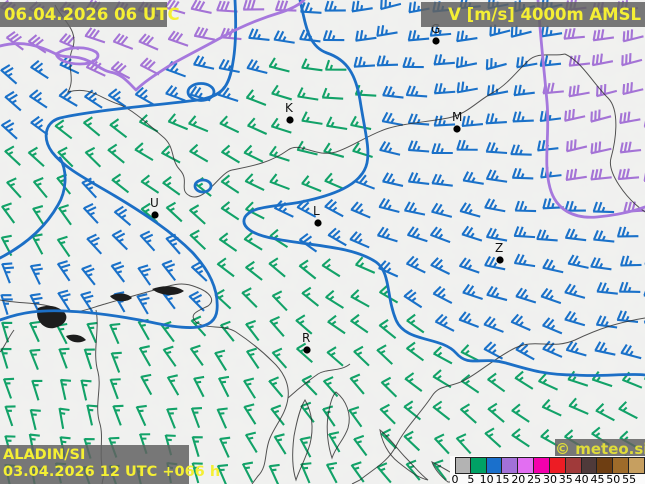 This screenshot has height=484, width=645. What do you see at coordinates (289, 108) in the screenshot?
I see `city-label: K` at bounding box center [289, 108].